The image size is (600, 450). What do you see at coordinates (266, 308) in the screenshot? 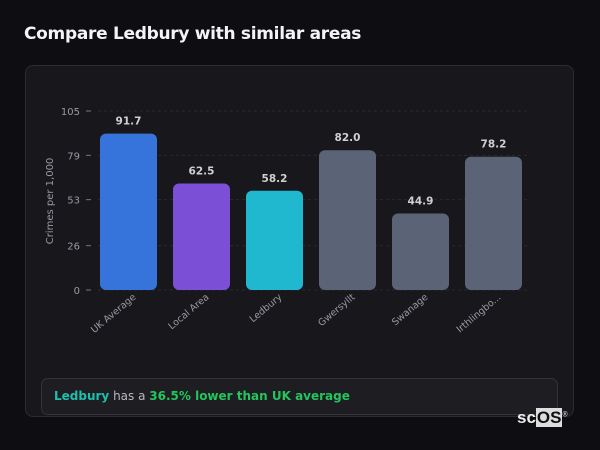
I see `x-tick-label: Ledbury` at bounding box center [266, 308].